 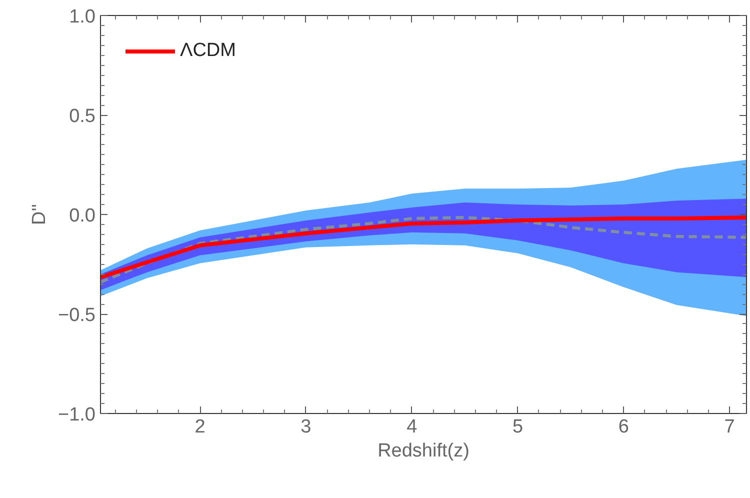 What do you see at coordinates (424, 451) in the screenshot?
I see `x-axis-title: Redshift(z)` at bounding box center [424, 451].